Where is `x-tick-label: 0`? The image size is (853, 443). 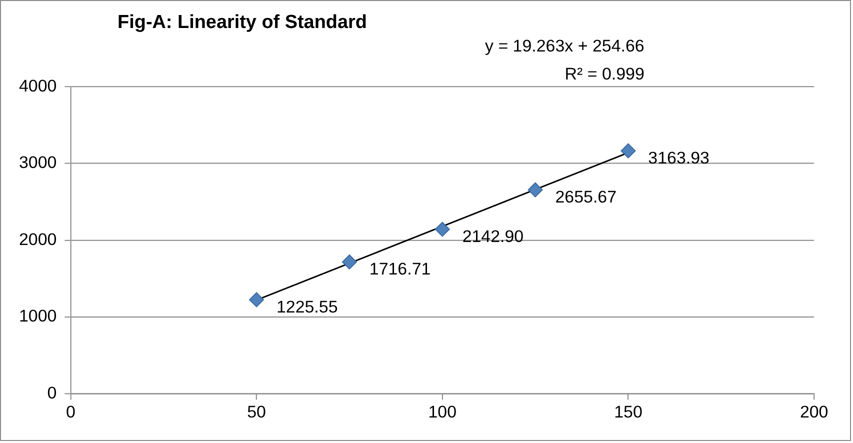
x-tick-label: 0 is located at coordinates (71, 412).